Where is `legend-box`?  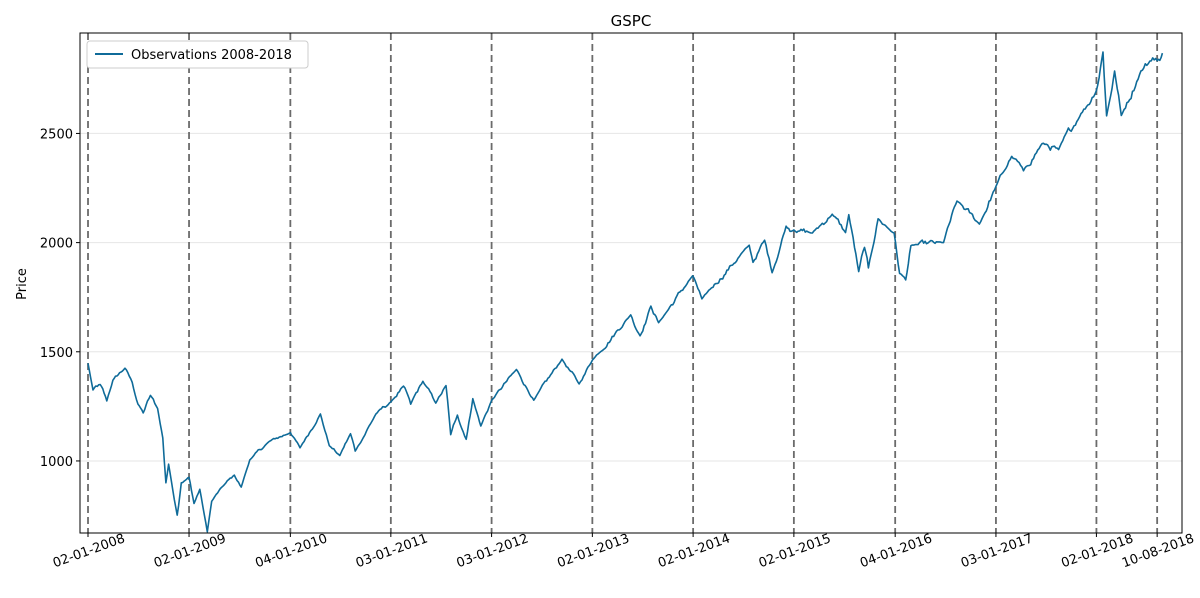 legend-box is located at coordinates (197, 54).